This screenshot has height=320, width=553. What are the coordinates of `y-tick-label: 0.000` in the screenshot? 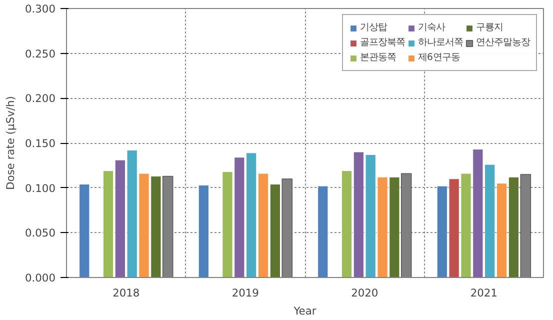 It's located at (40, 278).